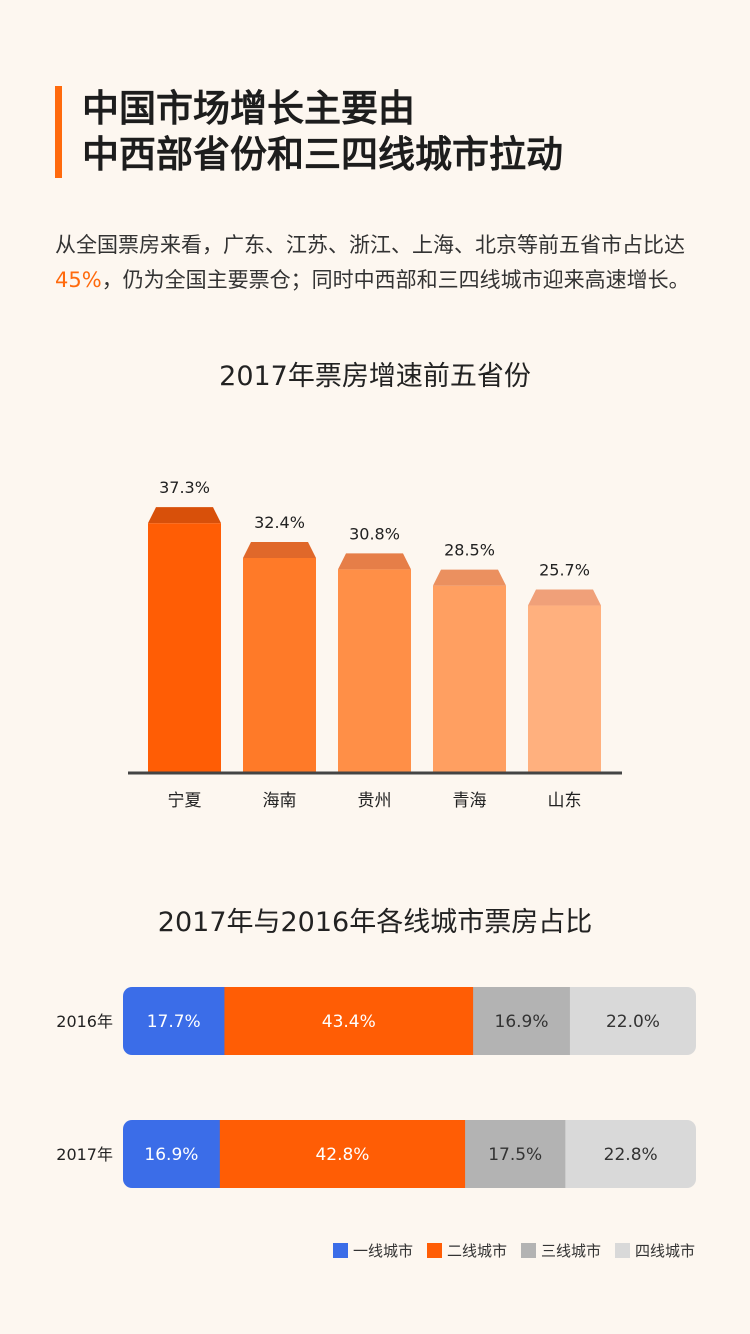 The width and height of the screenshot is (750, 1334). What do you see at coordinates (184, 487) in the screenshot?
I see `bar-value-label-0: 37.3%` at bounding box center [184, 487].